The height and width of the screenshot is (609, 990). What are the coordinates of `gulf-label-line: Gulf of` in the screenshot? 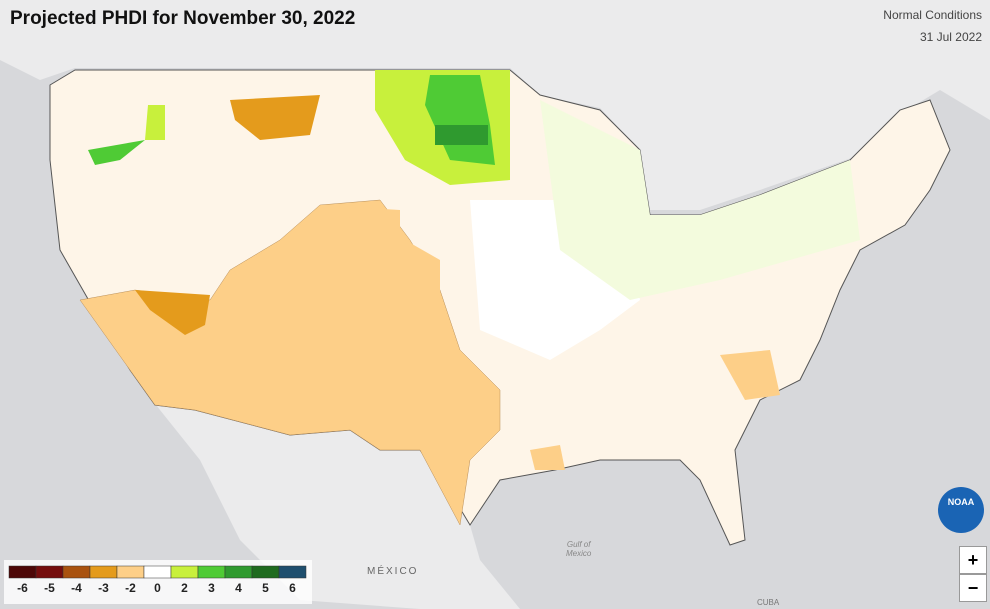 It's located at (578, 544).